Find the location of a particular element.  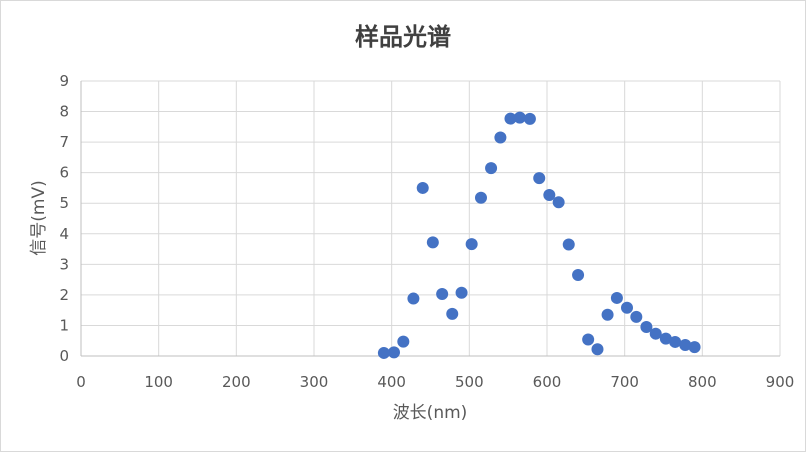

x-tick-label: 0 is located at coordinates (81, 382).